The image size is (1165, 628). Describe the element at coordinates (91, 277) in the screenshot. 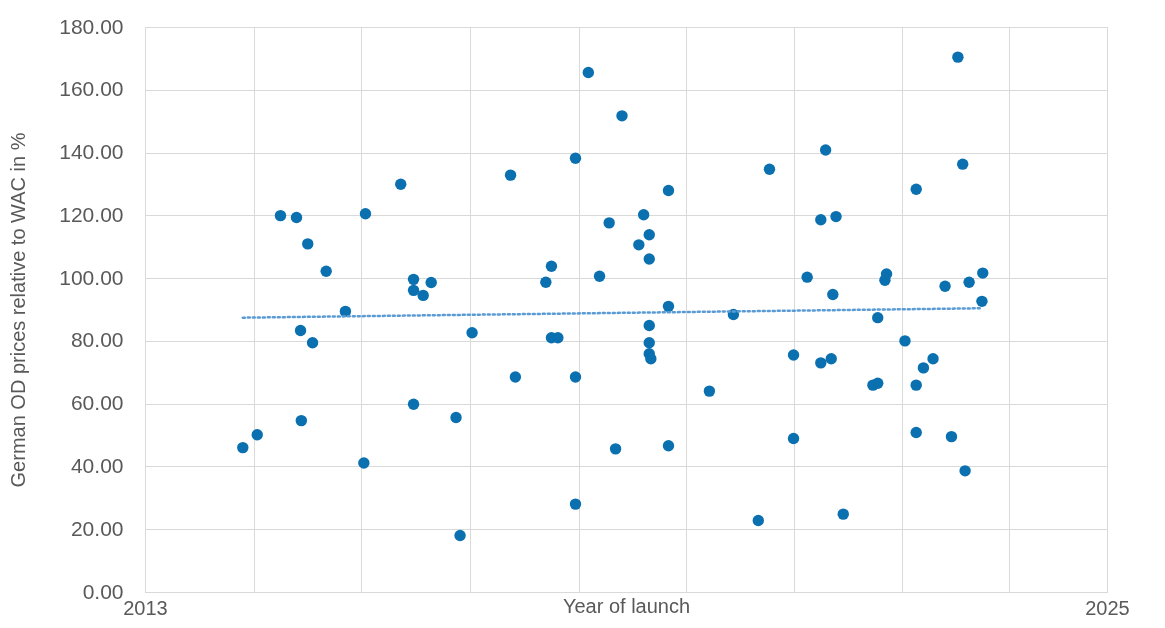

I see `y-tick-label: 100.00` at that location.